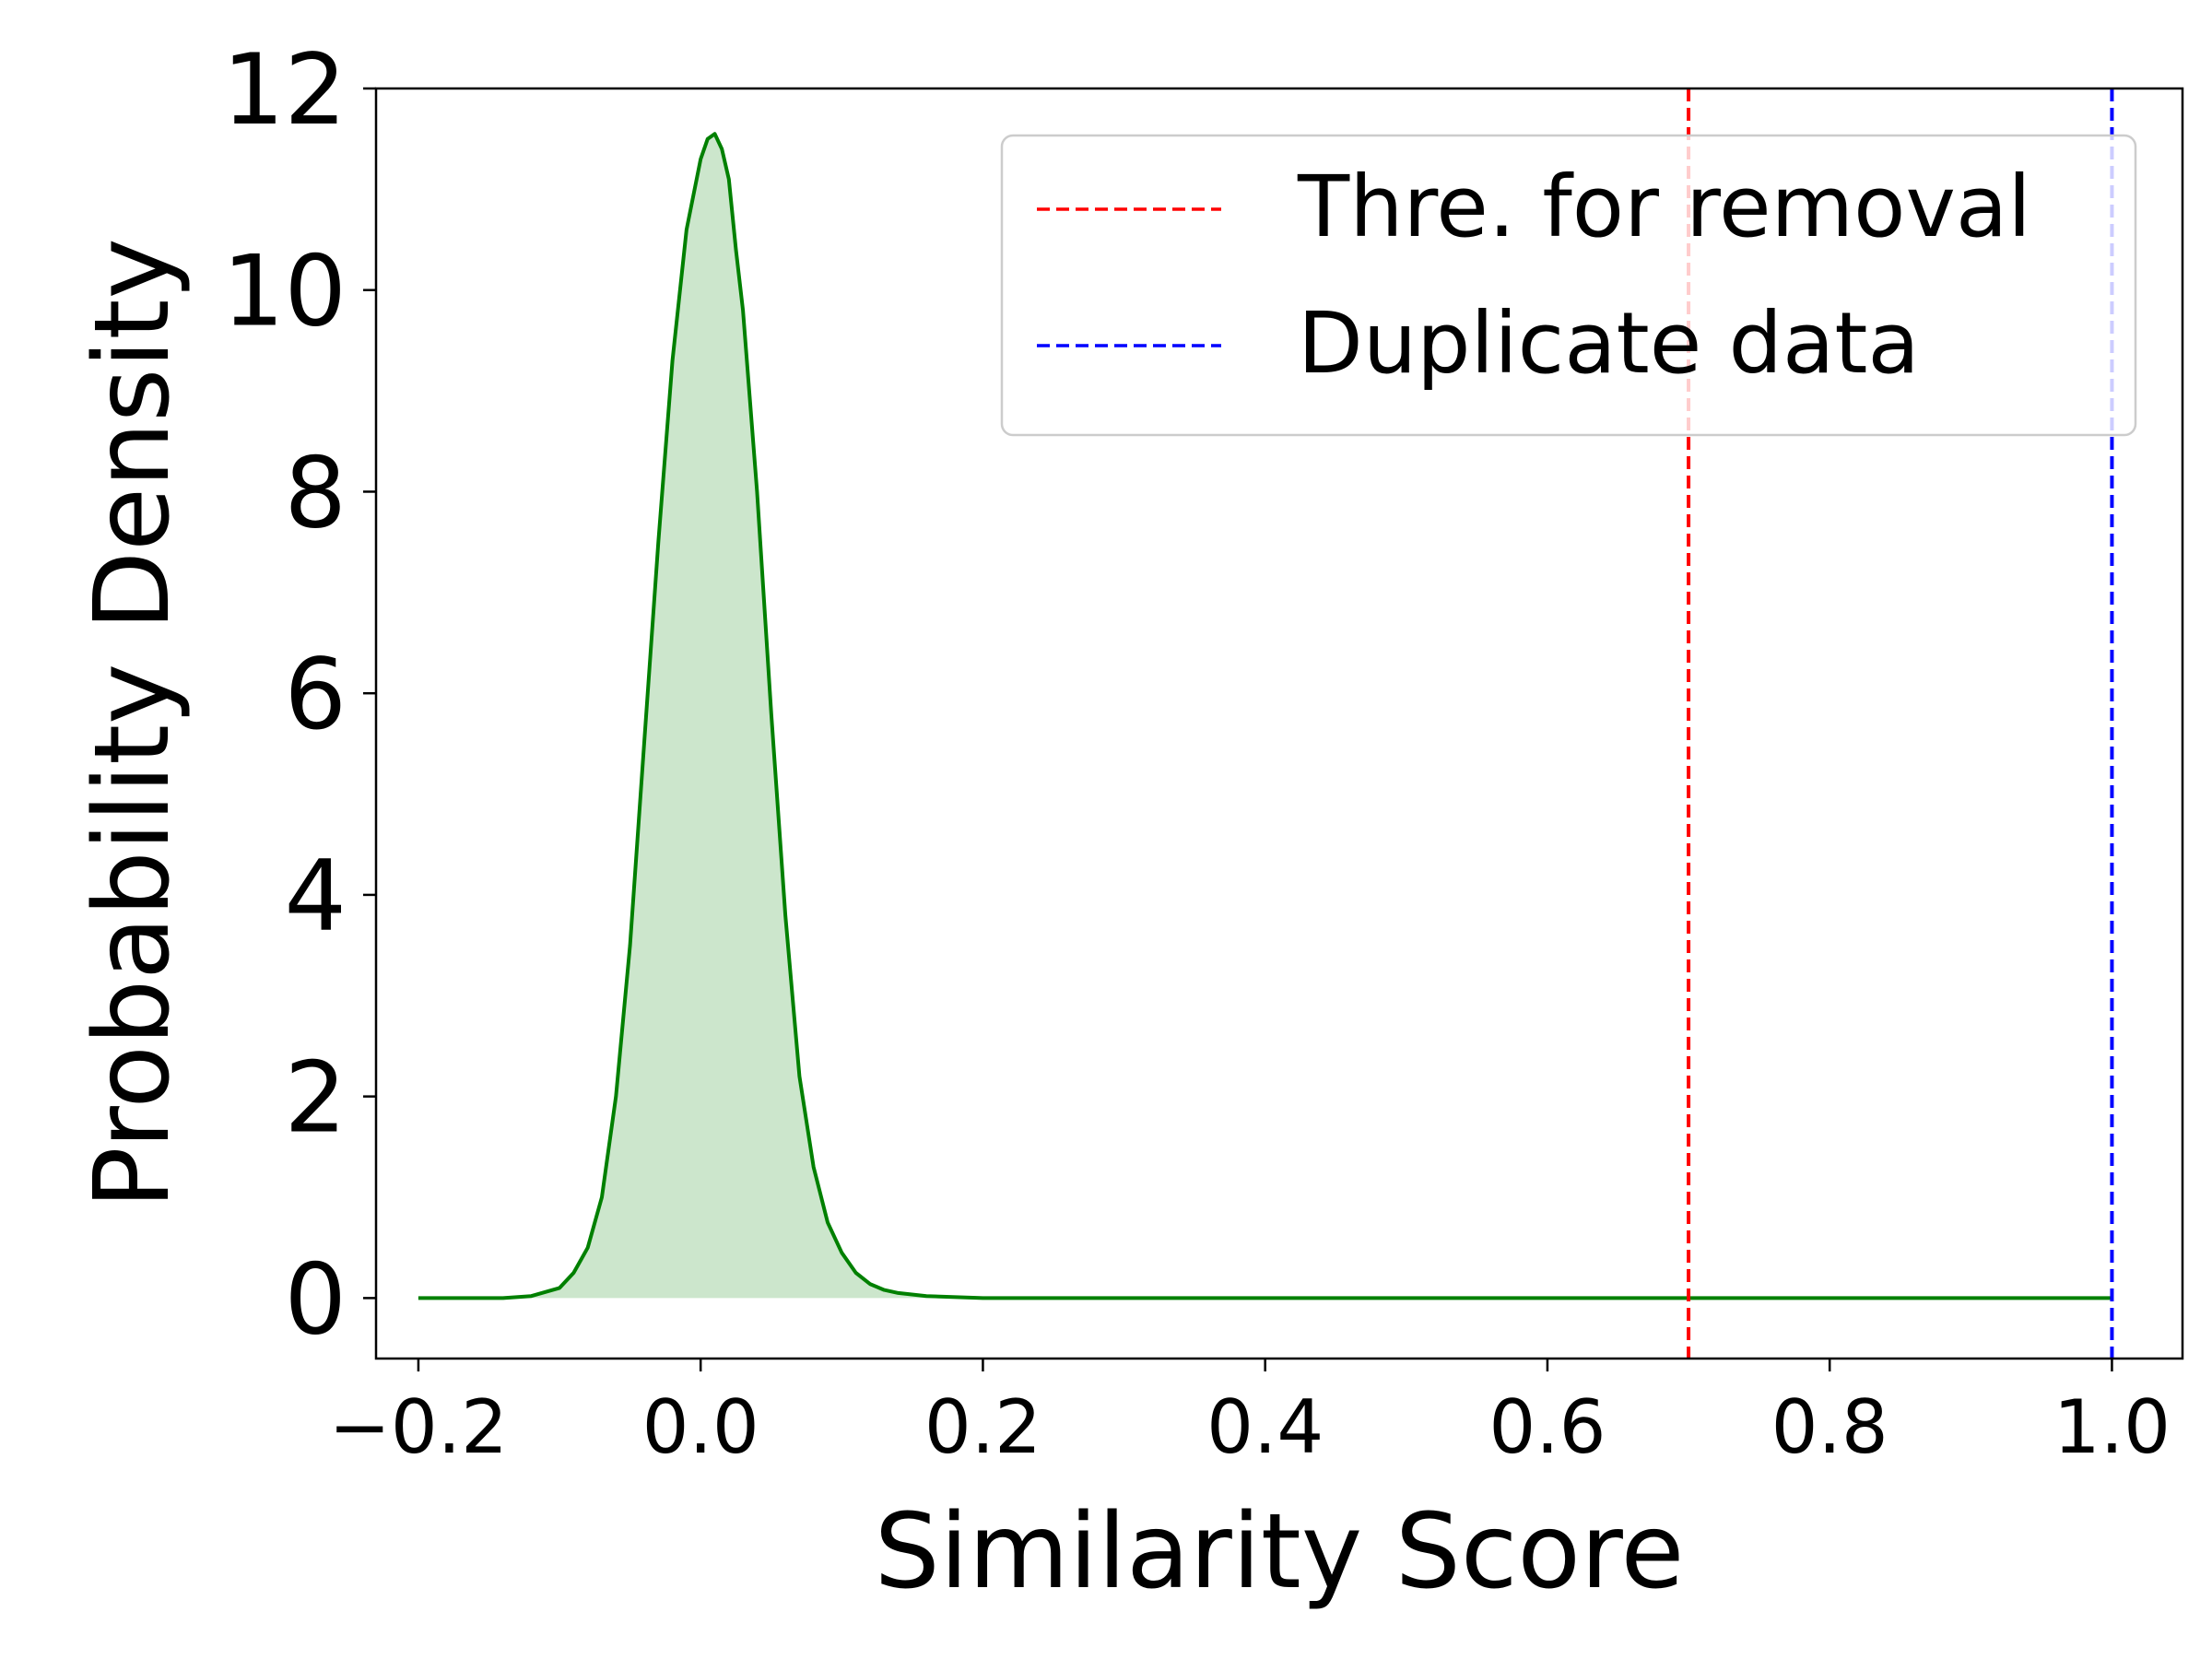 The height and width of the screenshot is (1659, 2212). Describe the element at coordinates (418, 1427) in the screenshot. I see `x-tick-label: −0.2` at that location.